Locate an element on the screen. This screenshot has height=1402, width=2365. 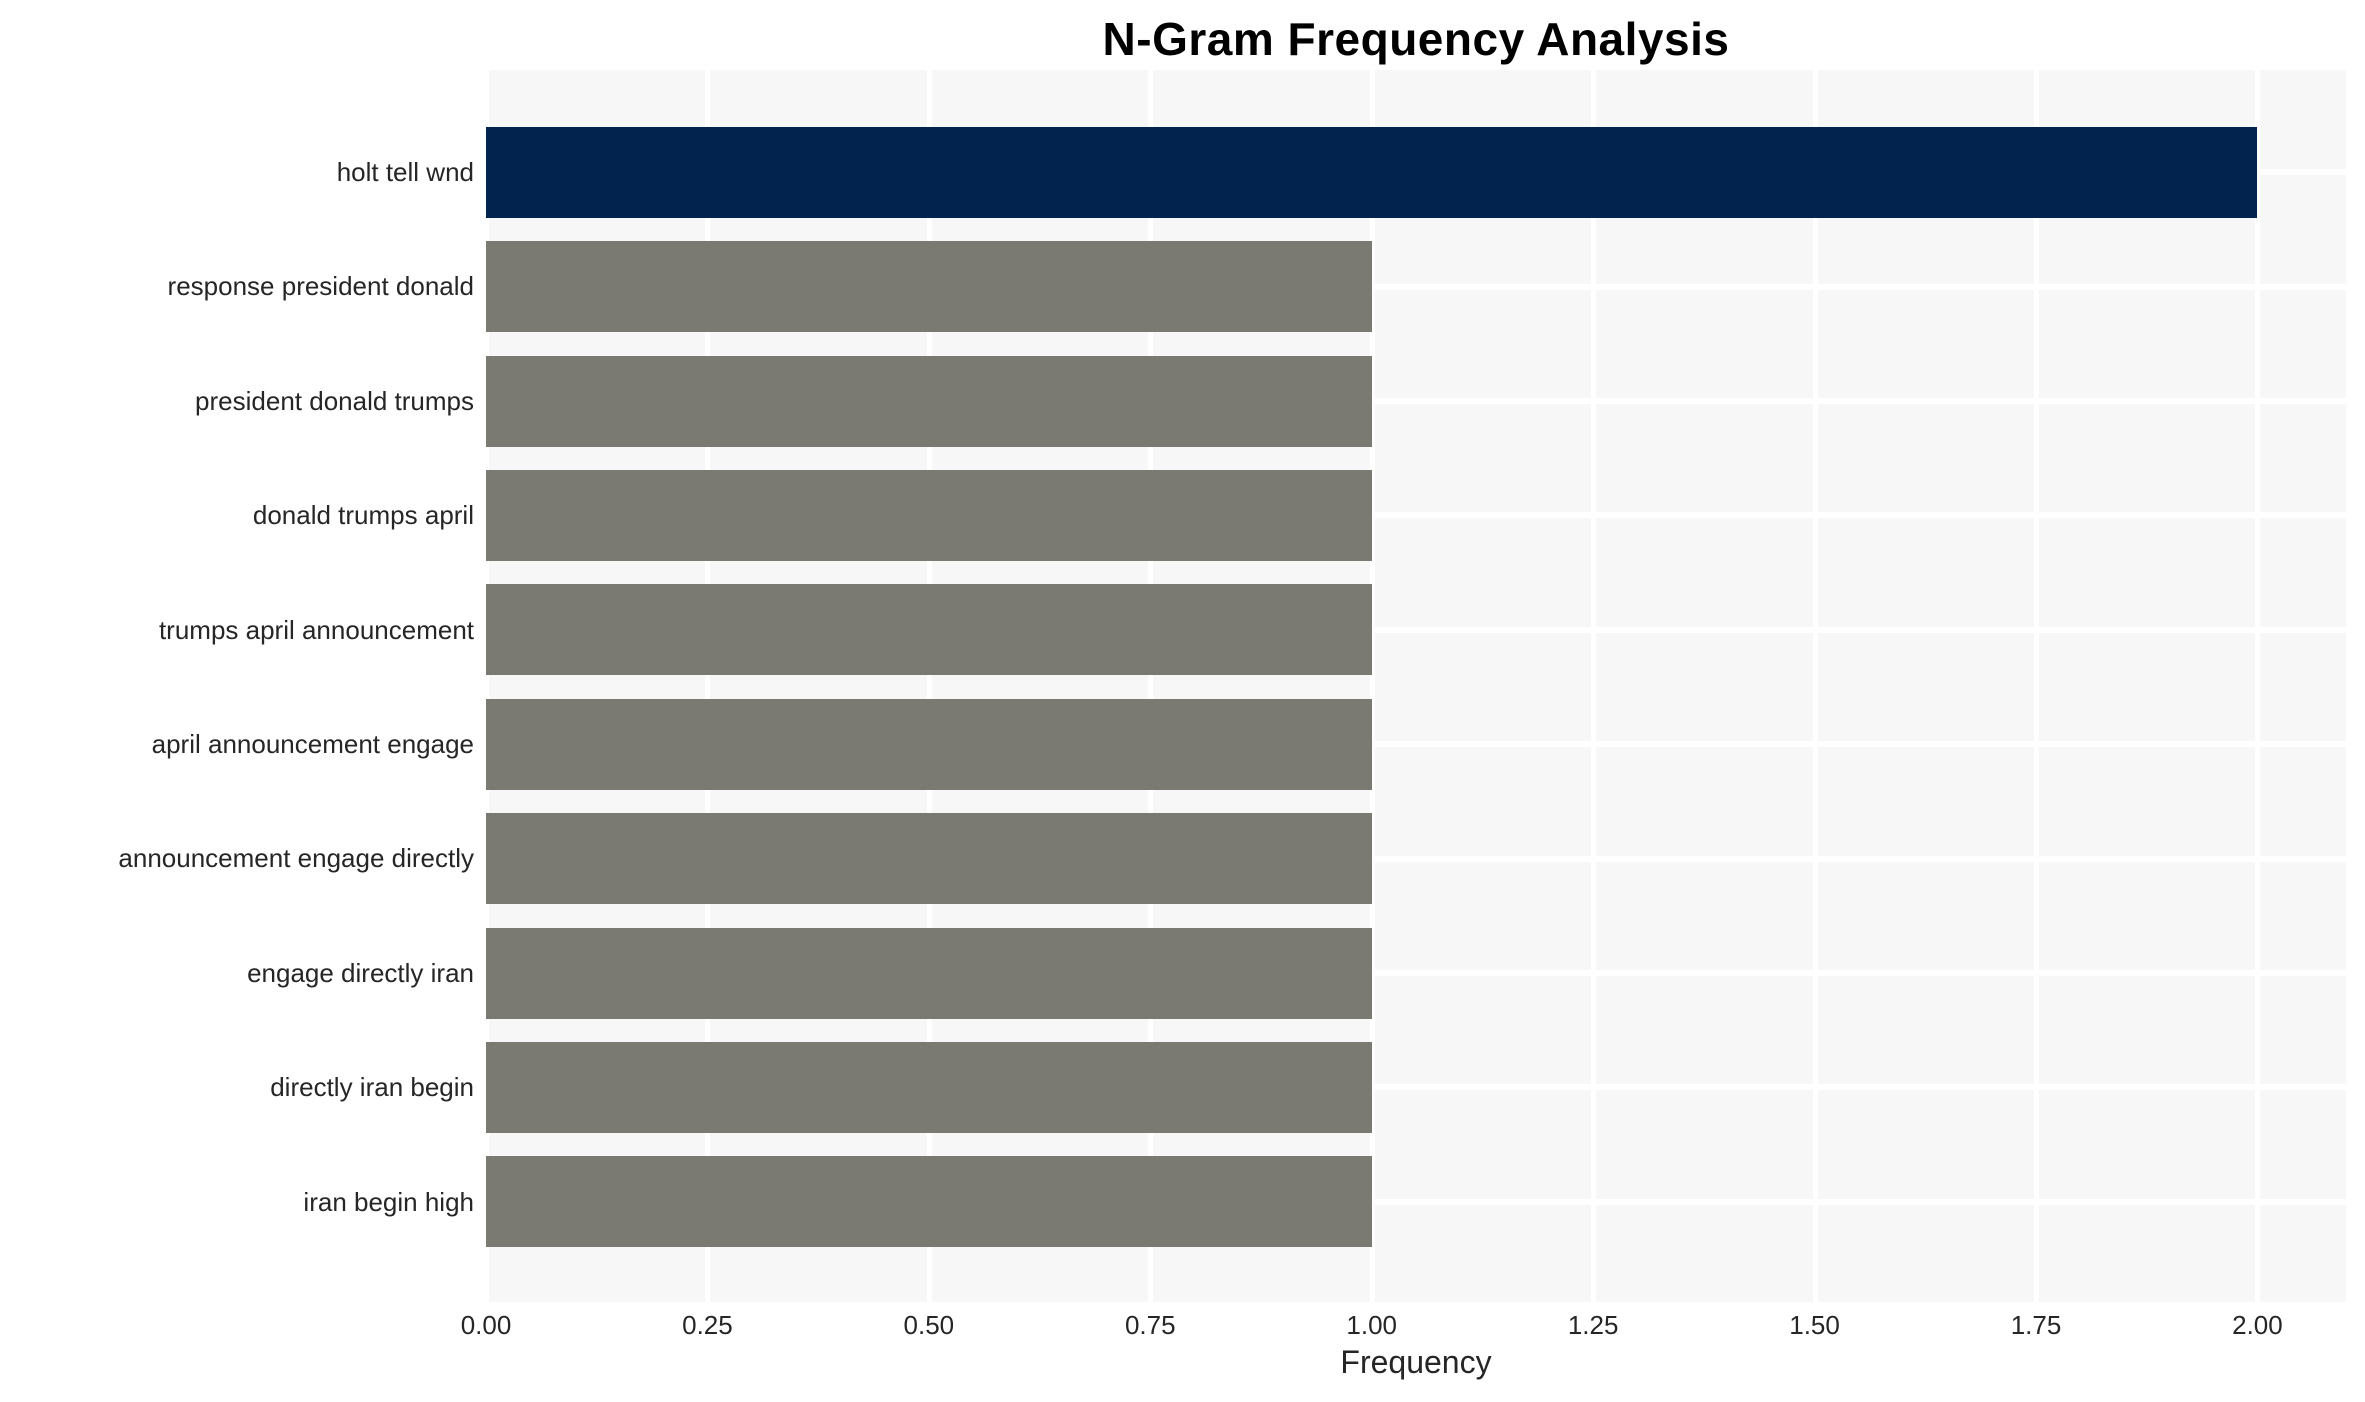
x-tick-label: 0.75 is located at coordinates (1150, 1325).